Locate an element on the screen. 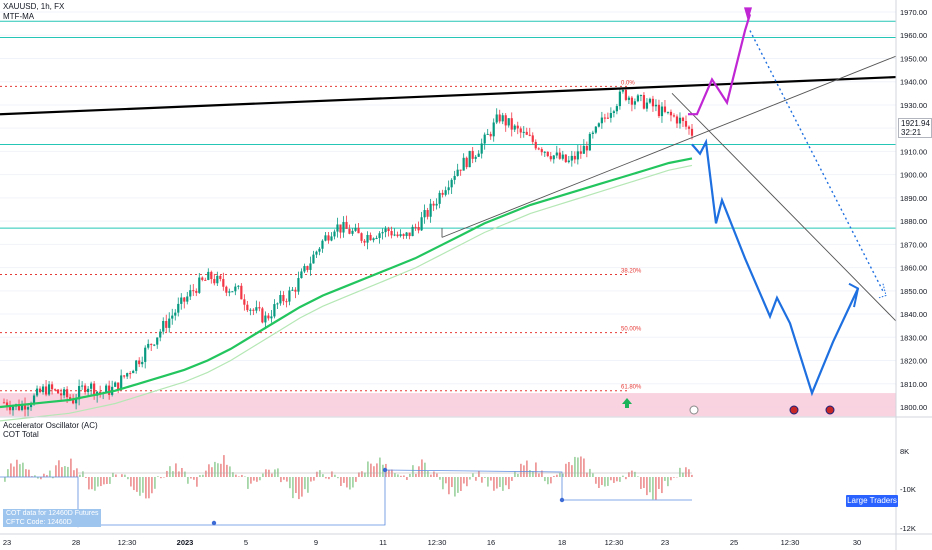 The width and height of the screenshot is (932, 550). us-flag-icon is located at coordinates (794, 410).